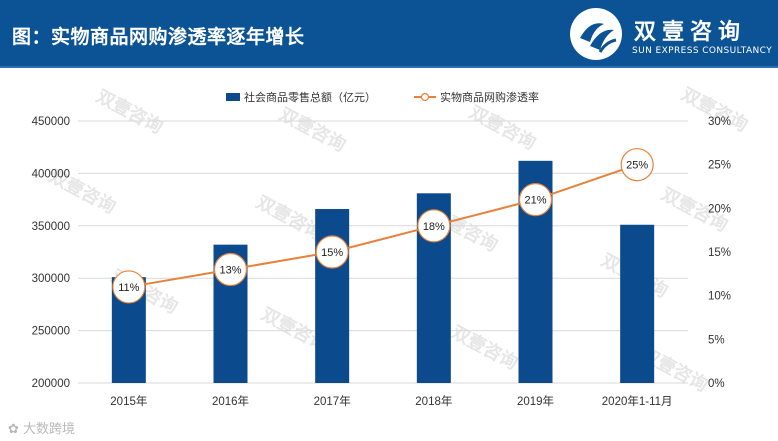  I want to click on source-watermark-text: 大数跨境, so click(49, 429).